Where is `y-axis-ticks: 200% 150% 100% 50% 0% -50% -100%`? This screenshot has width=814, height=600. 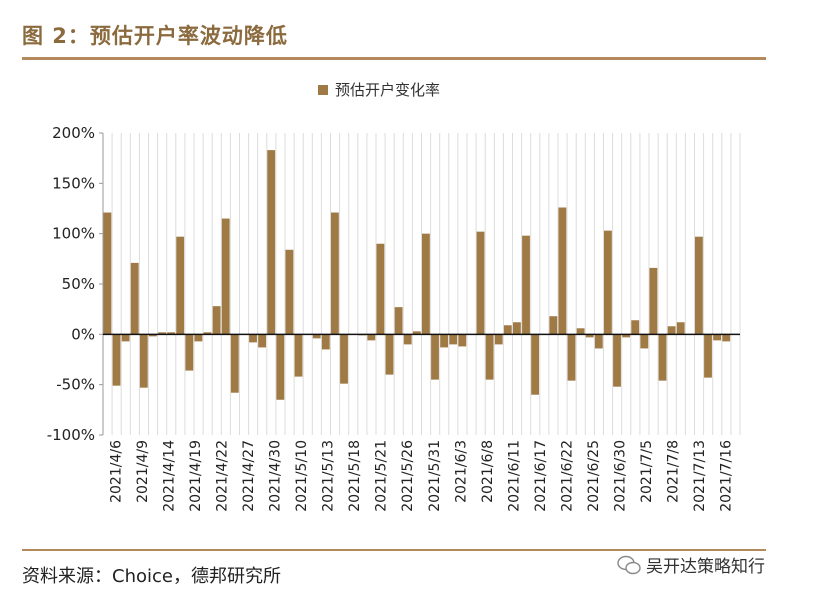
y-axis-ticks: 200% 150% 100% 50% 0% -50% -100% is located at coordinates (75, 284).